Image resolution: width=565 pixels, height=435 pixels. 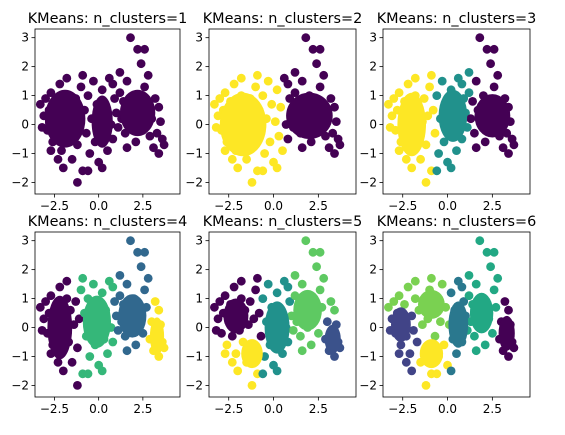 I want to click on subplot-title: KMeans: n_clusters=1, so click(x=108, y=19).